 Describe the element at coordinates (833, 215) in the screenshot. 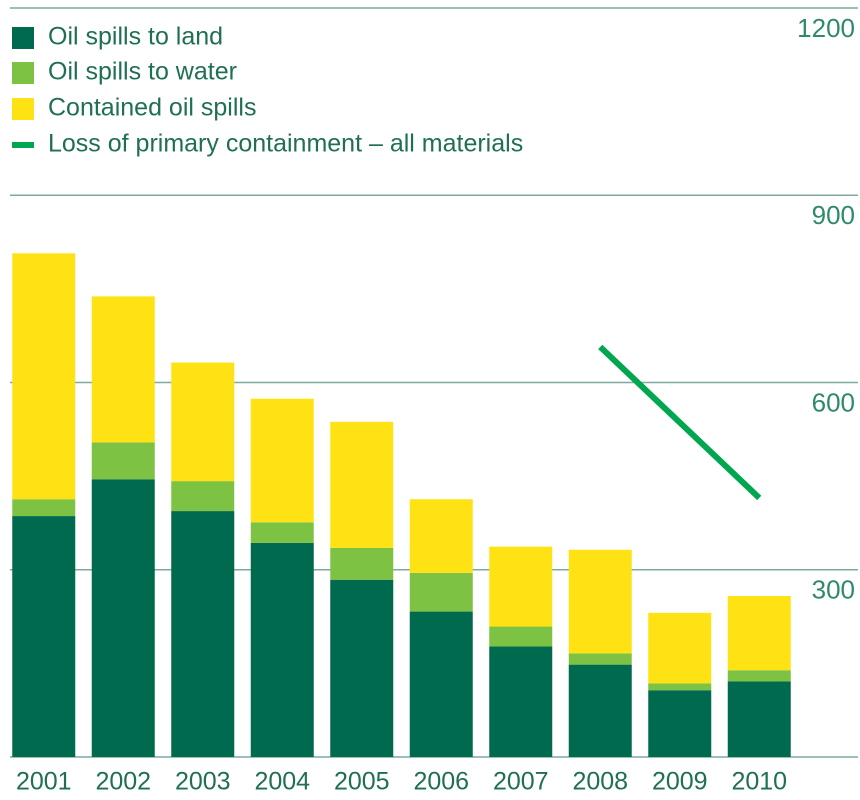

I see `y-tick-label: 900` at that location.